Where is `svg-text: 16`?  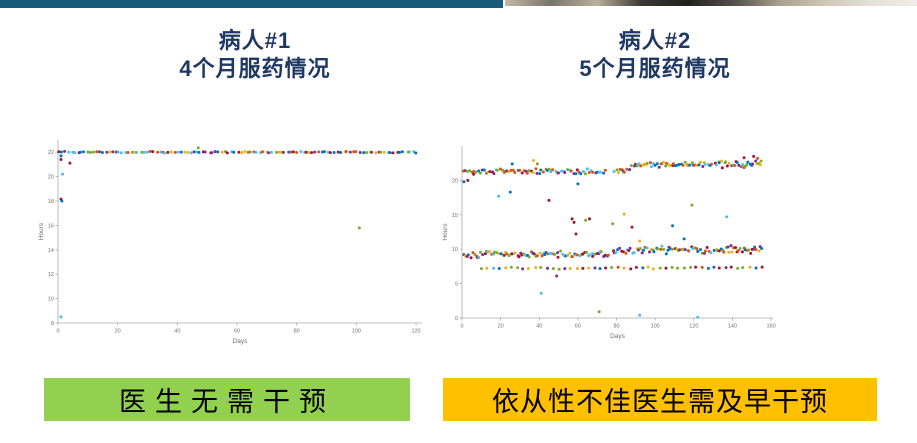 svg-text: 16 is located at coordinates (51, 226).